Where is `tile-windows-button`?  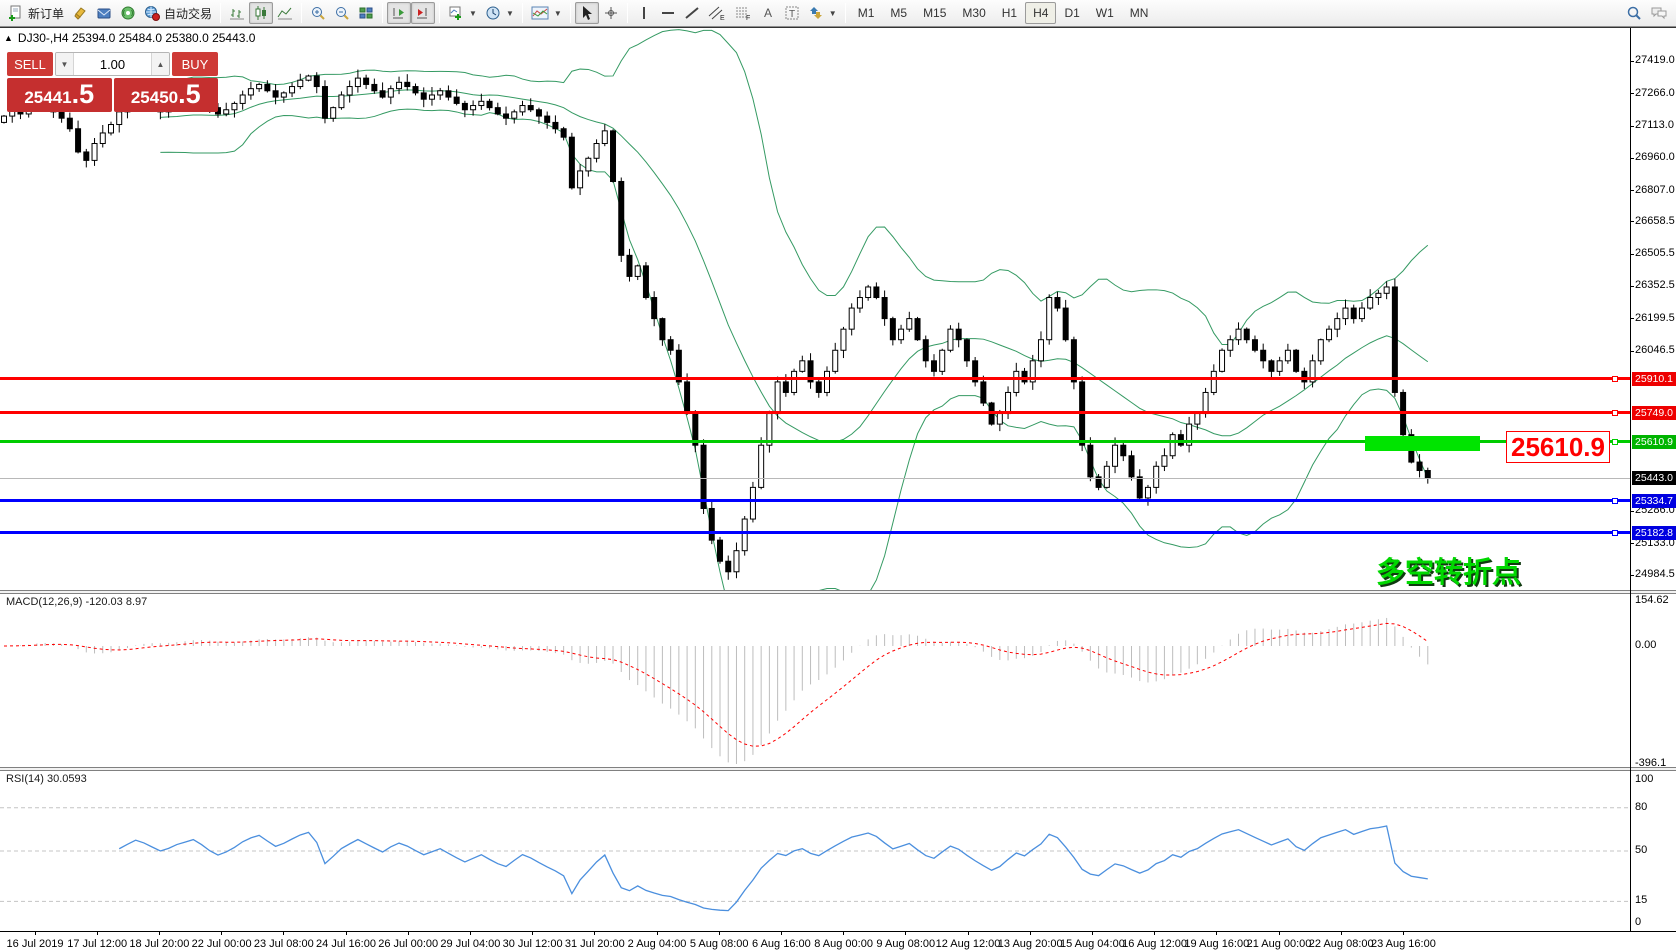
tile-windows-button is located at coordinates (366, 13).